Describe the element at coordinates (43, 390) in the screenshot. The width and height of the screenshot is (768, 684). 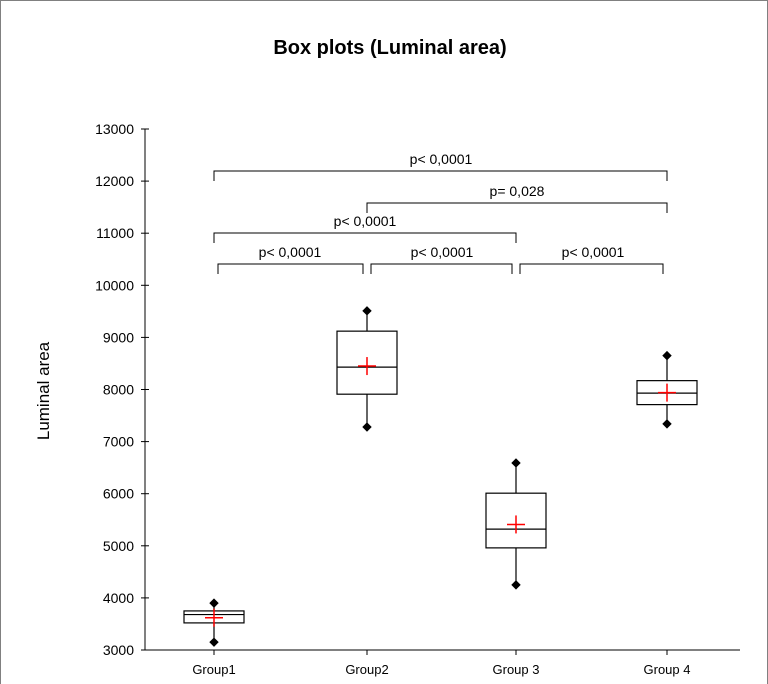
I see `y-axis-label: Luminal area` at that location.